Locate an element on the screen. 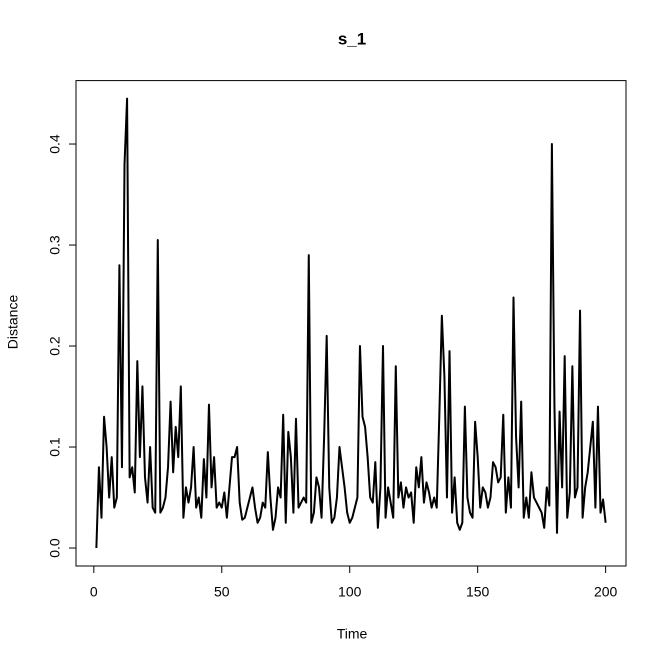 Image resolution: width=666 pixels, height=665 pixels. y-tick-label: 0.2 is located at coordinates (55, 346).